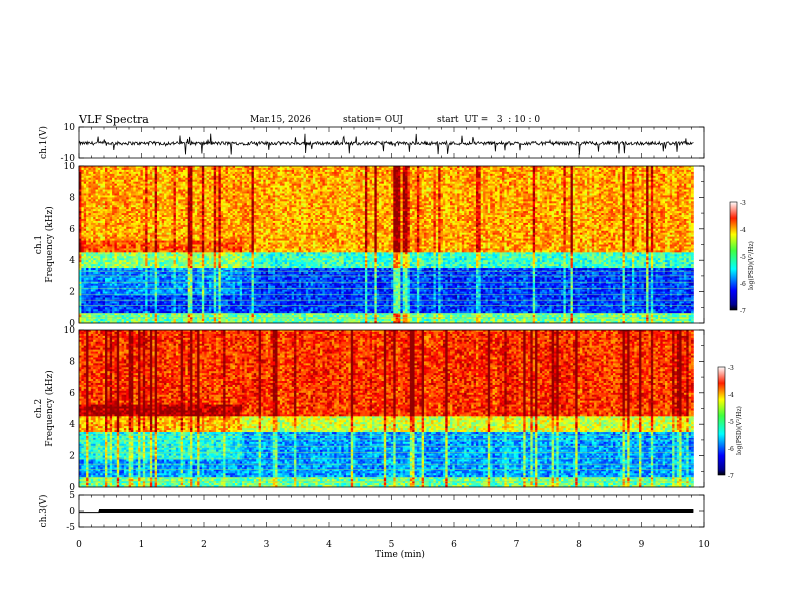 The image size is (792, 612). I want to click on ch1-waveform-line, so click(386, 144).